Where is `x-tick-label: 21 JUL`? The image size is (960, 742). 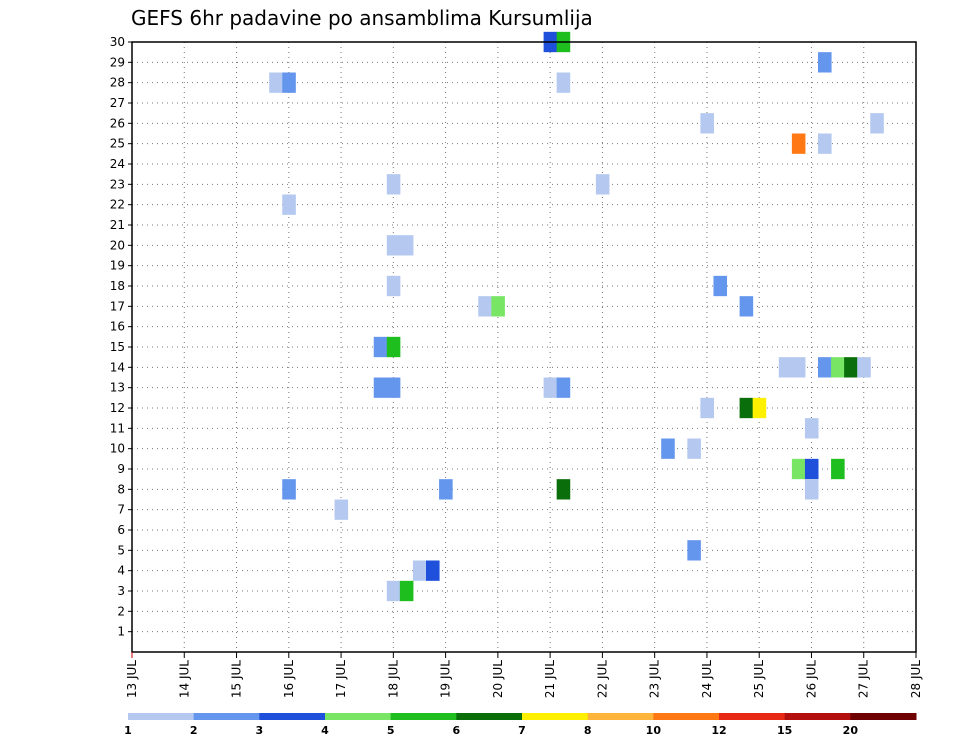 x-tick-label: 21 JUL is located at coordinates (550, 679).